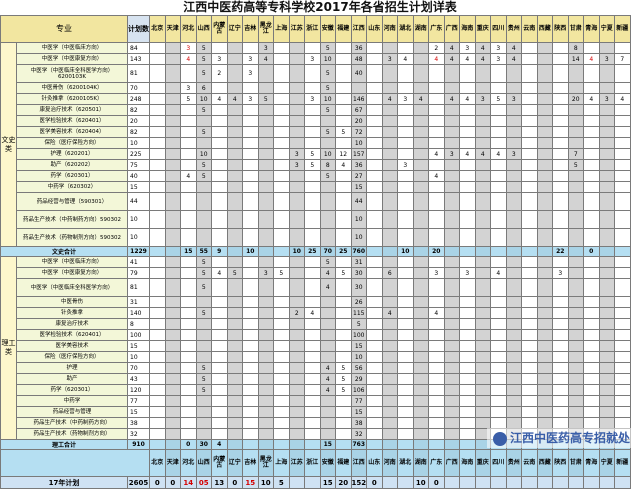  What do you see at coordinates (591, 251) in the screenshot?
I see `subtotal-cell: 0` at bounding box center [591, 251].